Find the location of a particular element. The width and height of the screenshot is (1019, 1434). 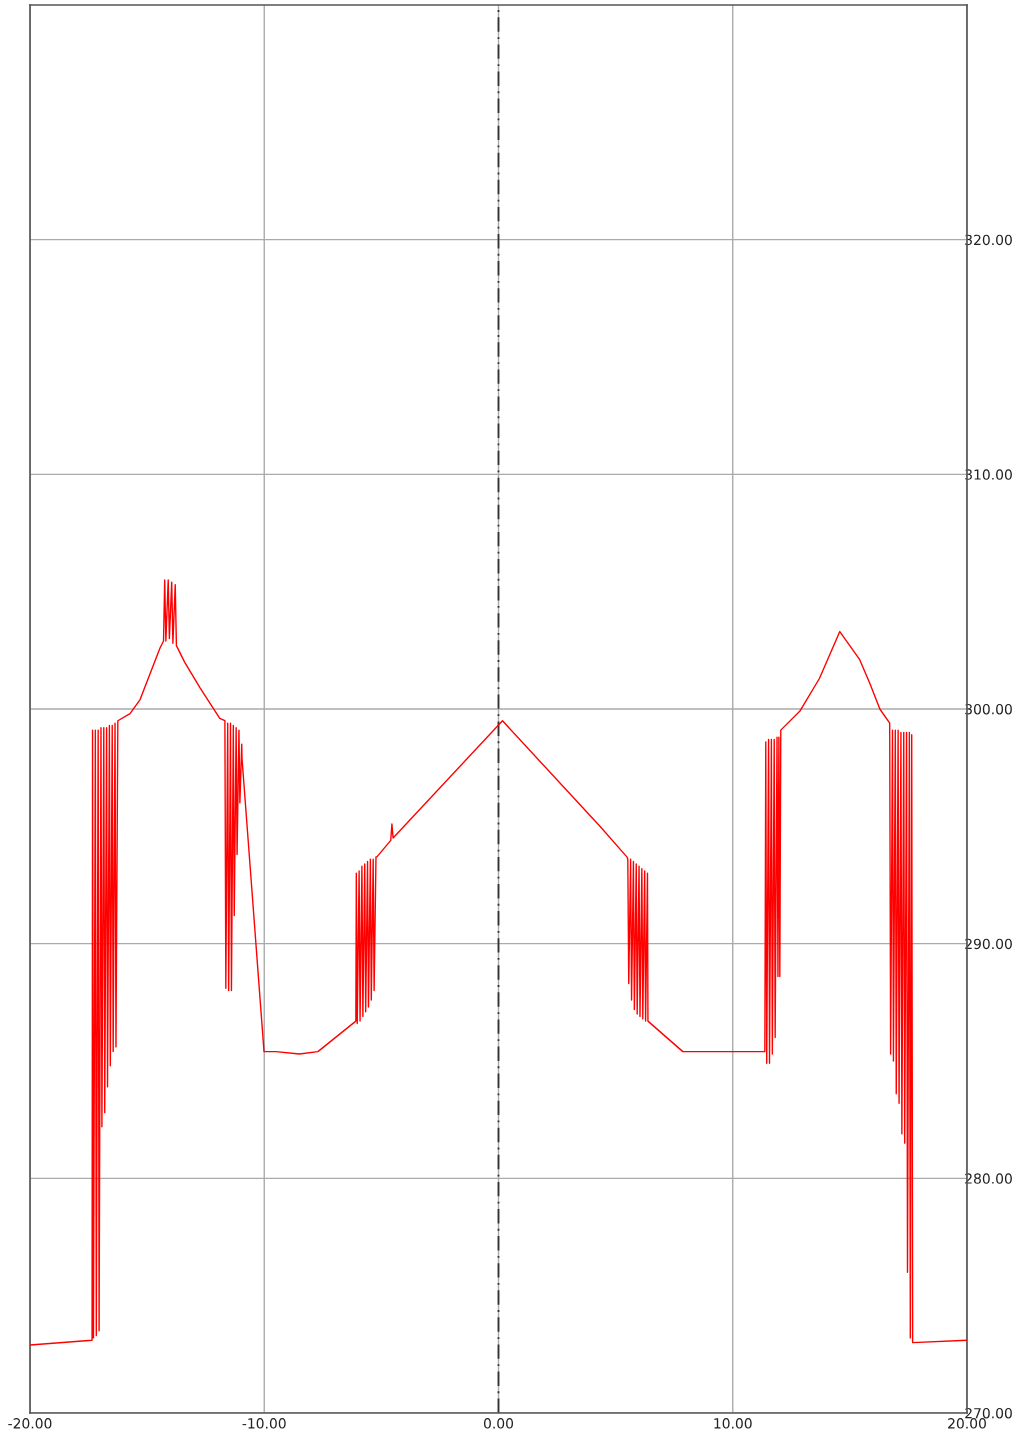

x-tick-label: 10.00 is located at coordinates (733, 1423).